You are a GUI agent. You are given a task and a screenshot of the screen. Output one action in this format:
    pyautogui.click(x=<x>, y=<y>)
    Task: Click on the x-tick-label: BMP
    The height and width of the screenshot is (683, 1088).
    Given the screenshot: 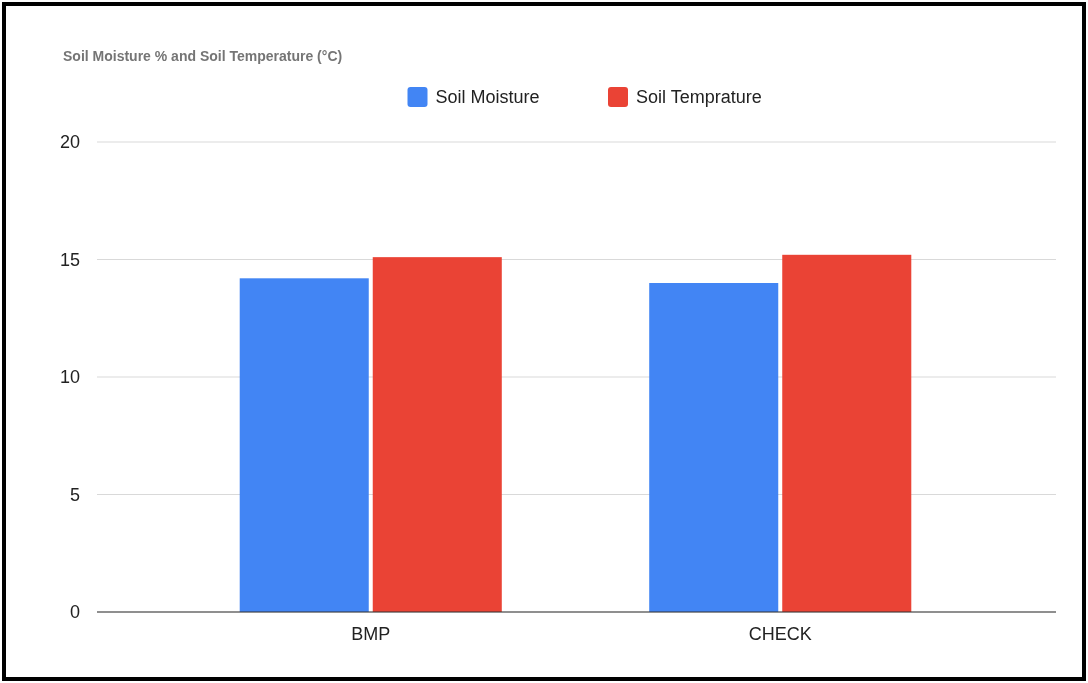 What is the action you would take?
    pyautogui.click(x=371, y=634)
    